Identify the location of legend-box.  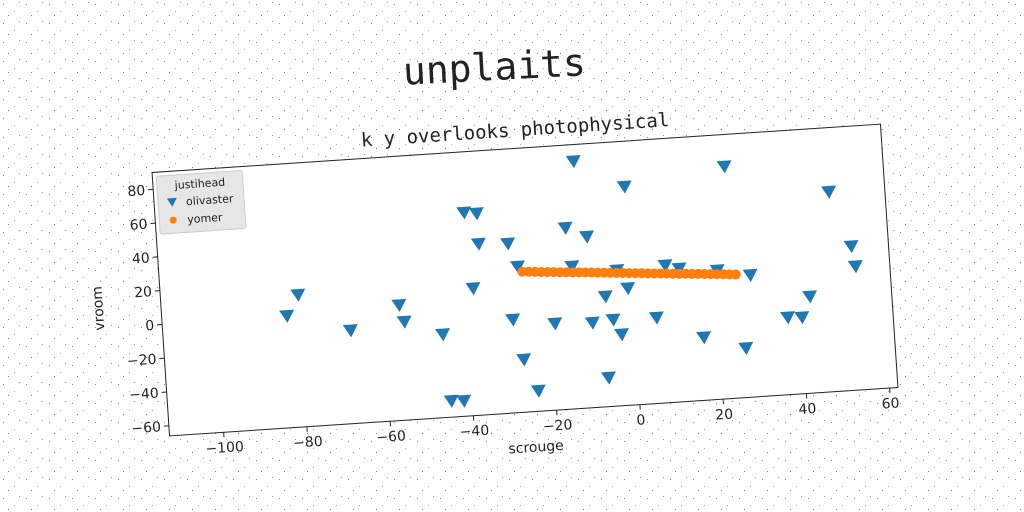
(201, 202).